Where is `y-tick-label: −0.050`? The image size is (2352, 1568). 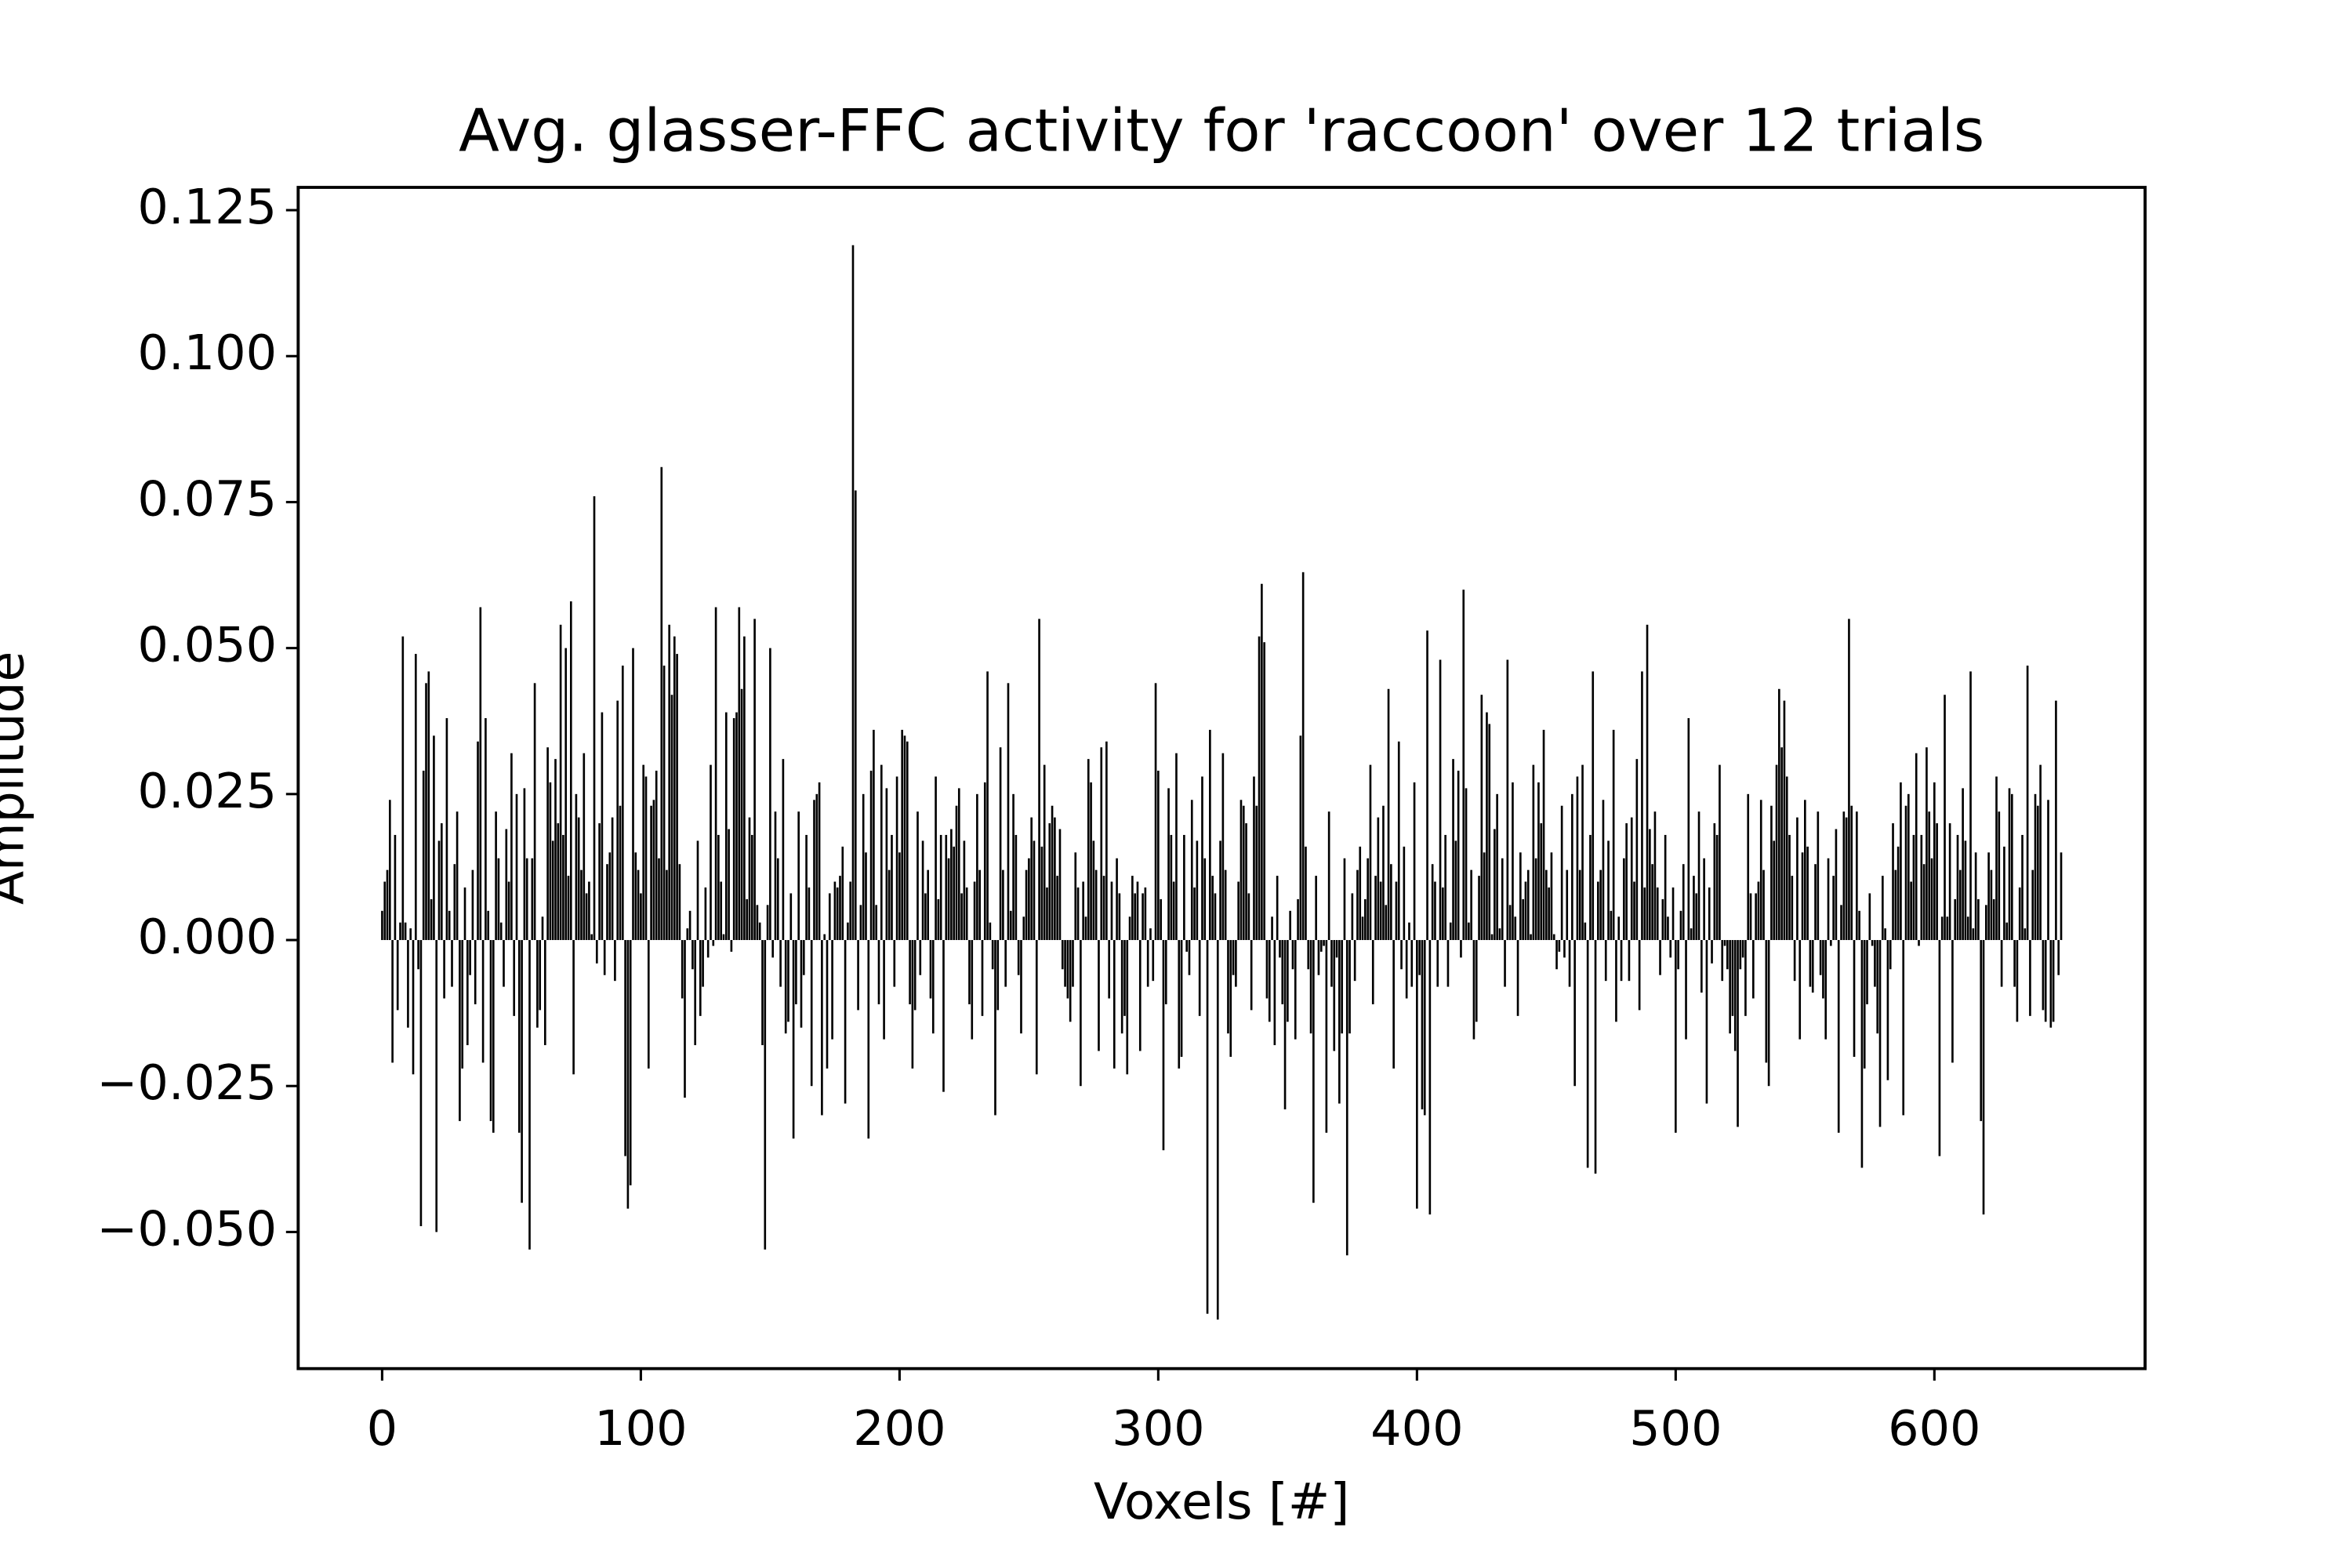 y-tick-label: −0.050 is located at coordinates (186, 1229).